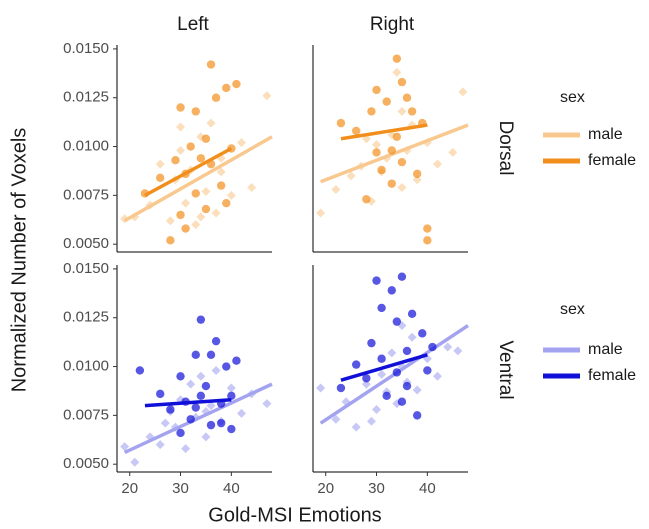 The height and width of the screenshot is (529, 649). What do you see at coordinates (612, 160) in the screenshot?
I see `legend-label: female` at bounding box center [612, 160].